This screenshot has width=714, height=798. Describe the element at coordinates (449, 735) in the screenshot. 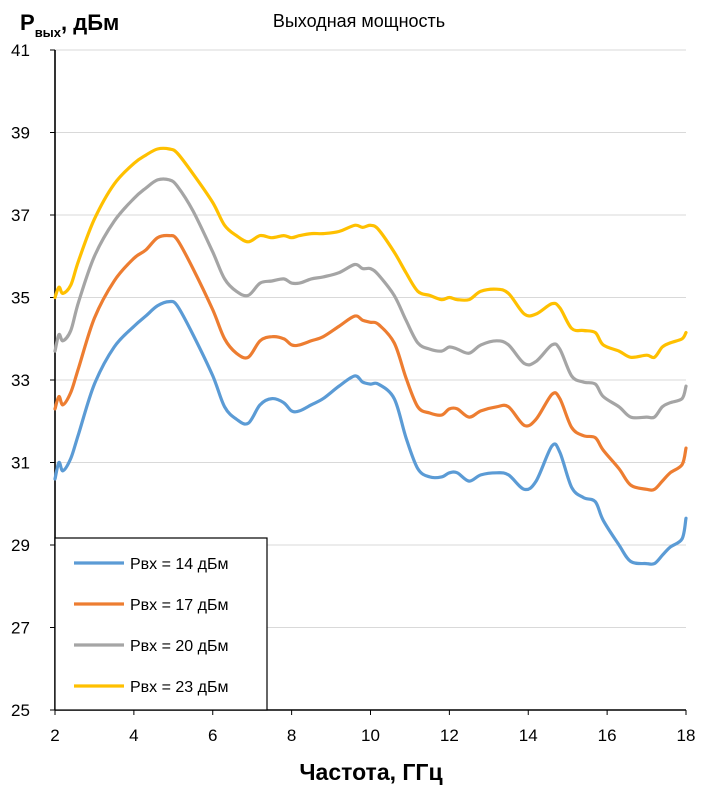

I see `x-tick-label-12: 12` at that location.